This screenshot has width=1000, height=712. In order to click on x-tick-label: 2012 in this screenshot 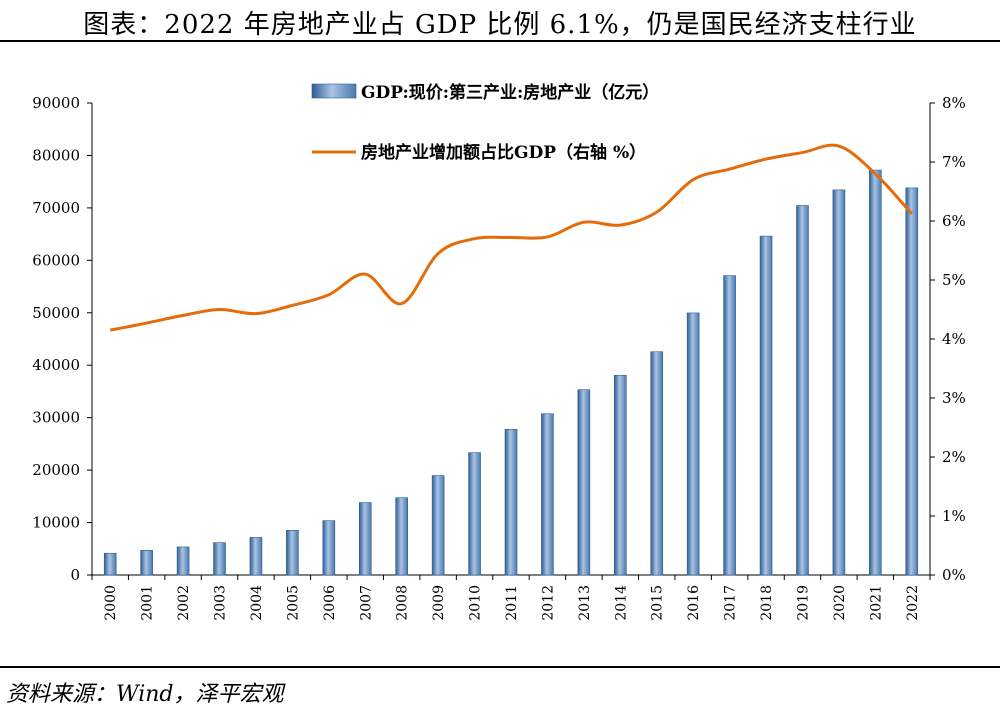, I will do `click(548, 603)`.